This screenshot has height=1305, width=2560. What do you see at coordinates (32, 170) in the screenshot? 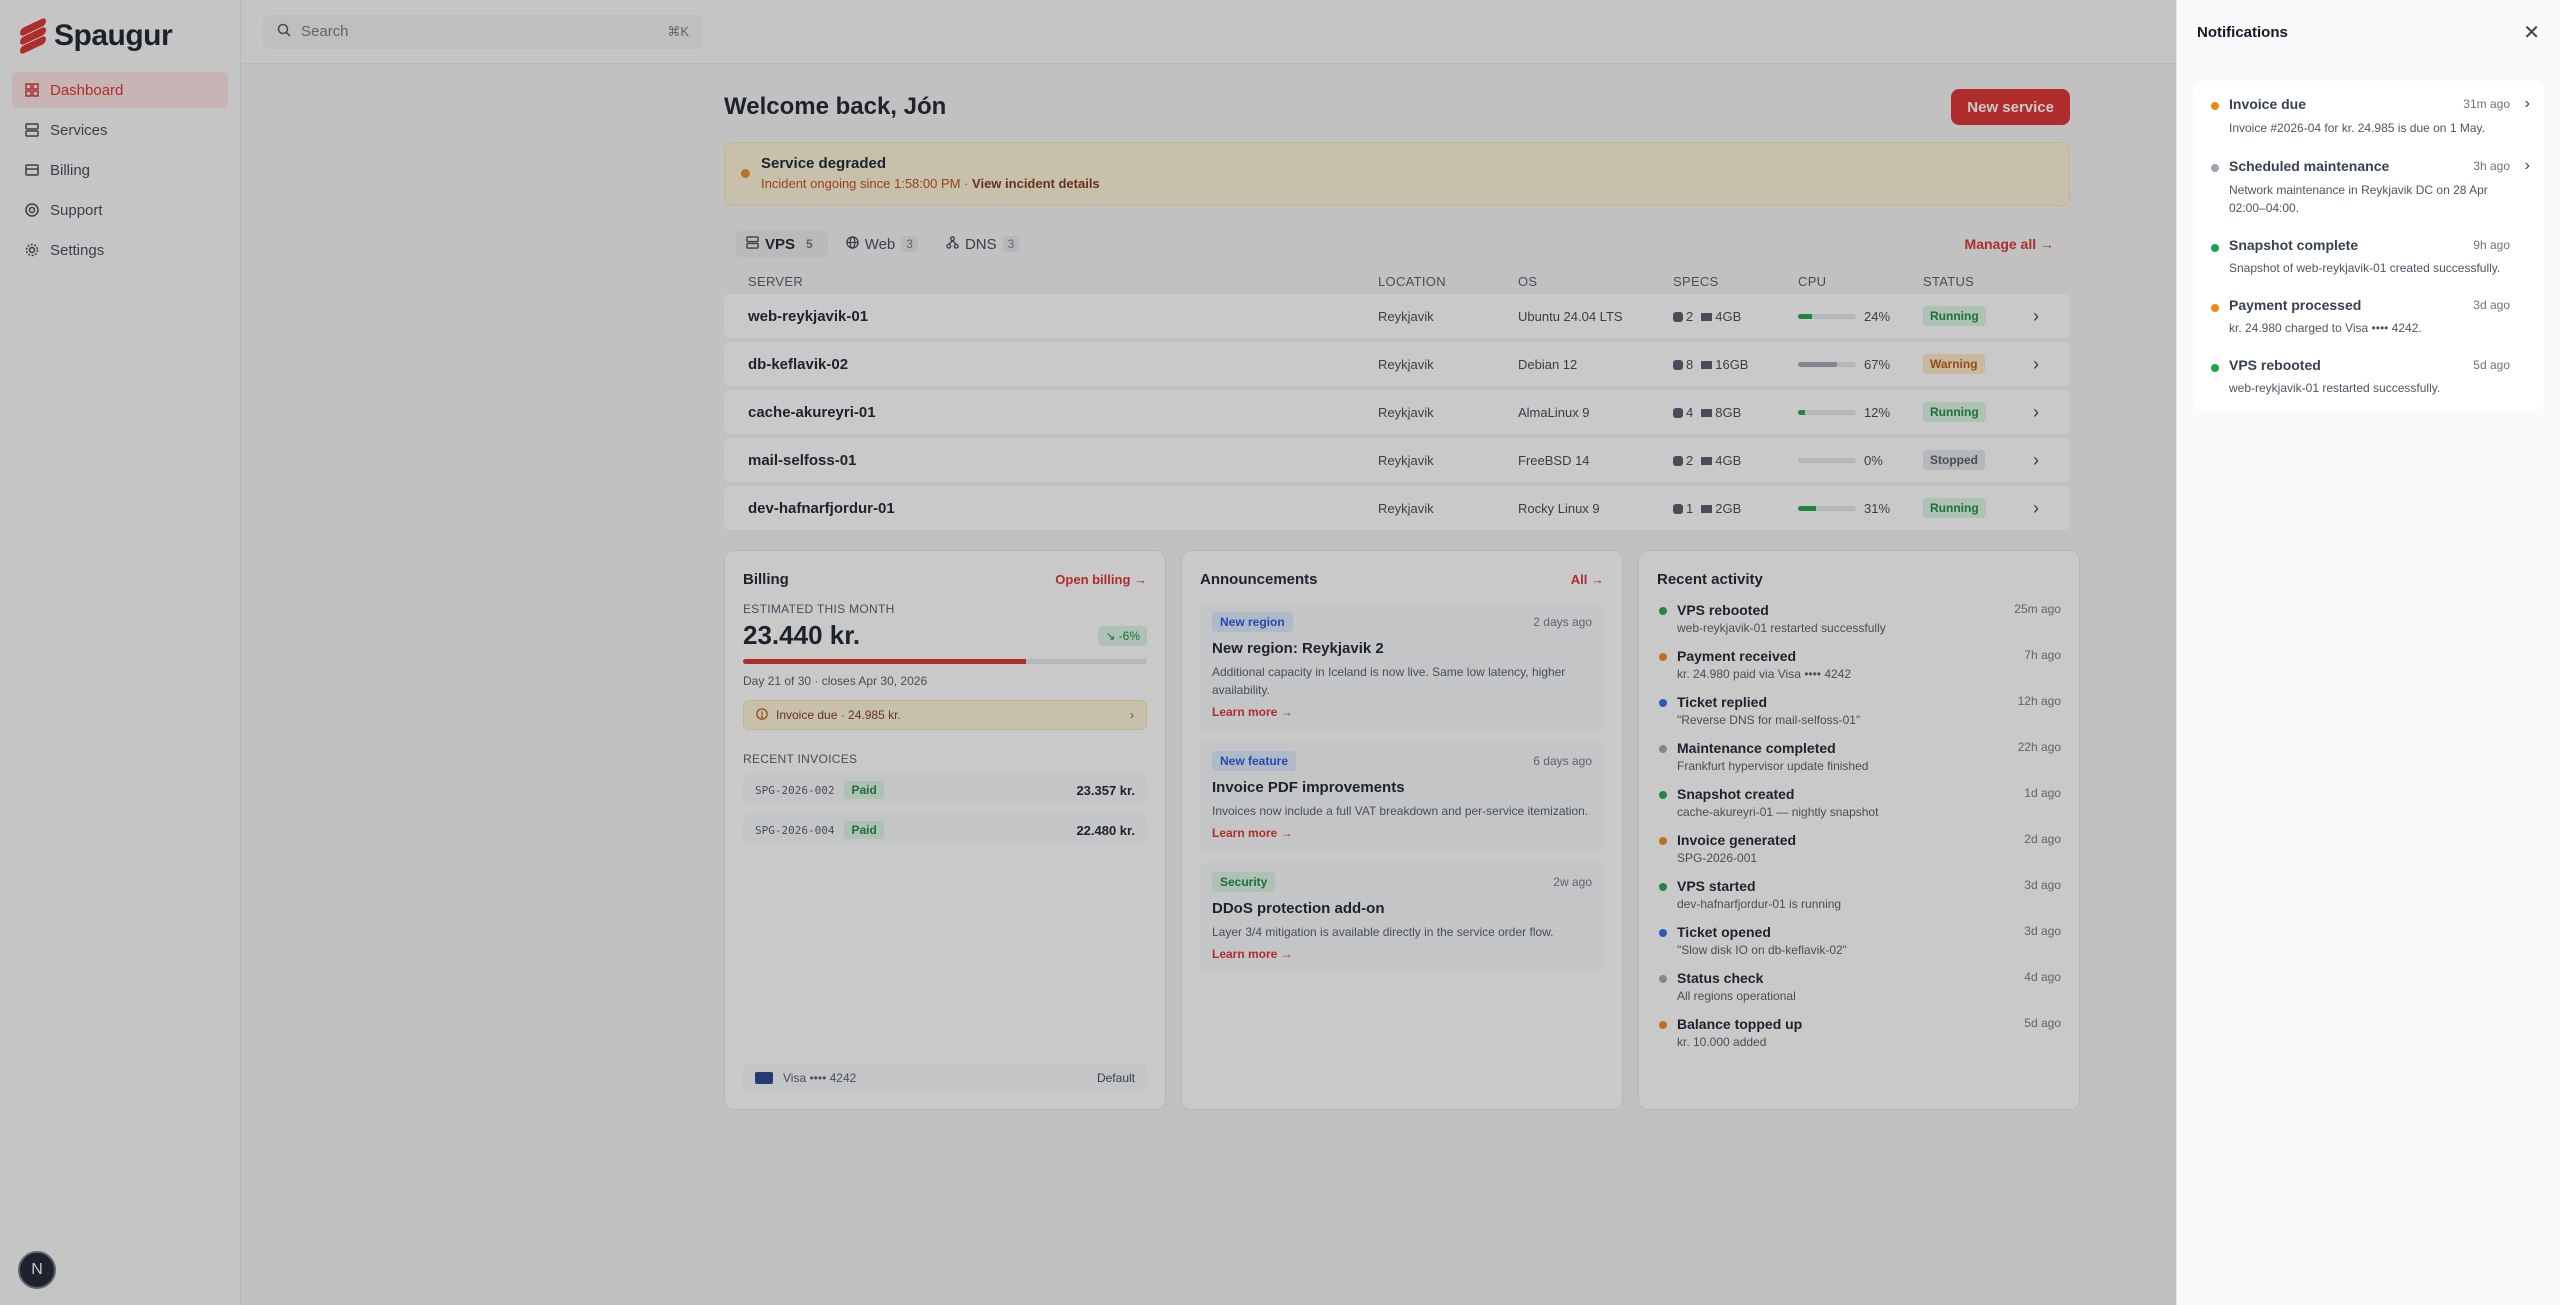
I see `card-icon` at bounding box center [32, 170].